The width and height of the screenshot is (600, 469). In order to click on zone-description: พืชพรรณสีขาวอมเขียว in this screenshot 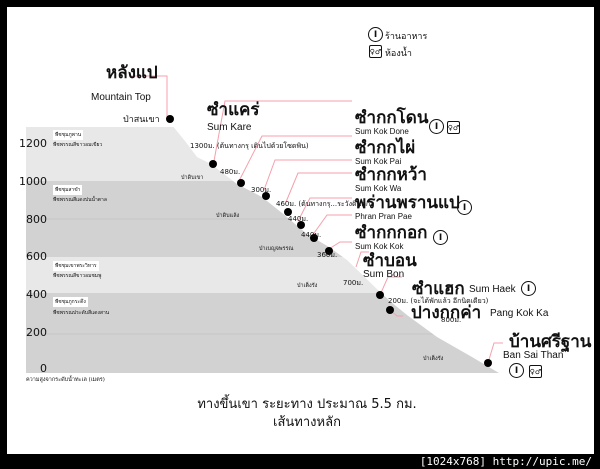, I will do `click(78, 145)`.